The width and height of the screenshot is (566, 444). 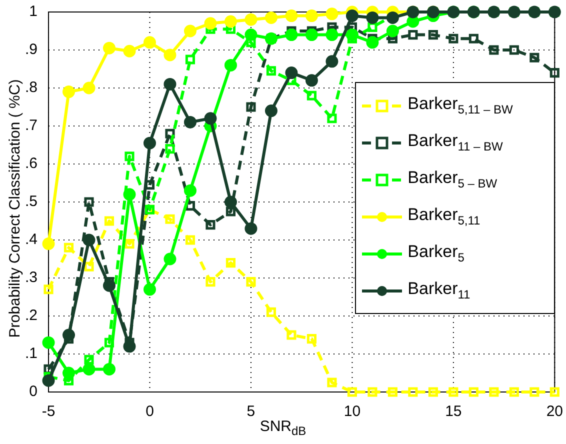 I want to click on y-tick-label: .7, so click(x=31, y=125).